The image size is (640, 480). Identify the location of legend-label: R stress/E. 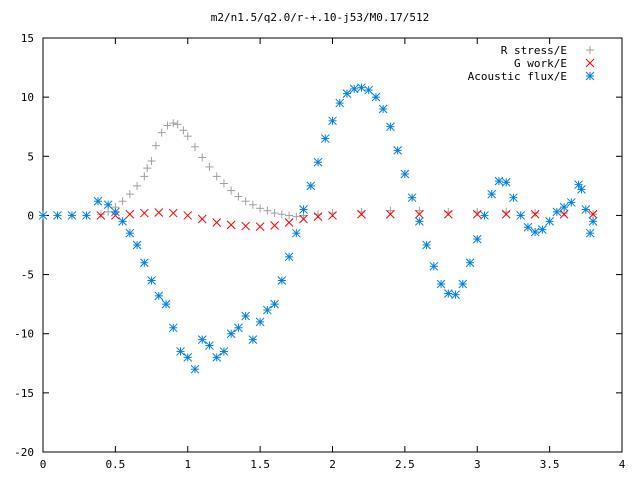
(534, 50).